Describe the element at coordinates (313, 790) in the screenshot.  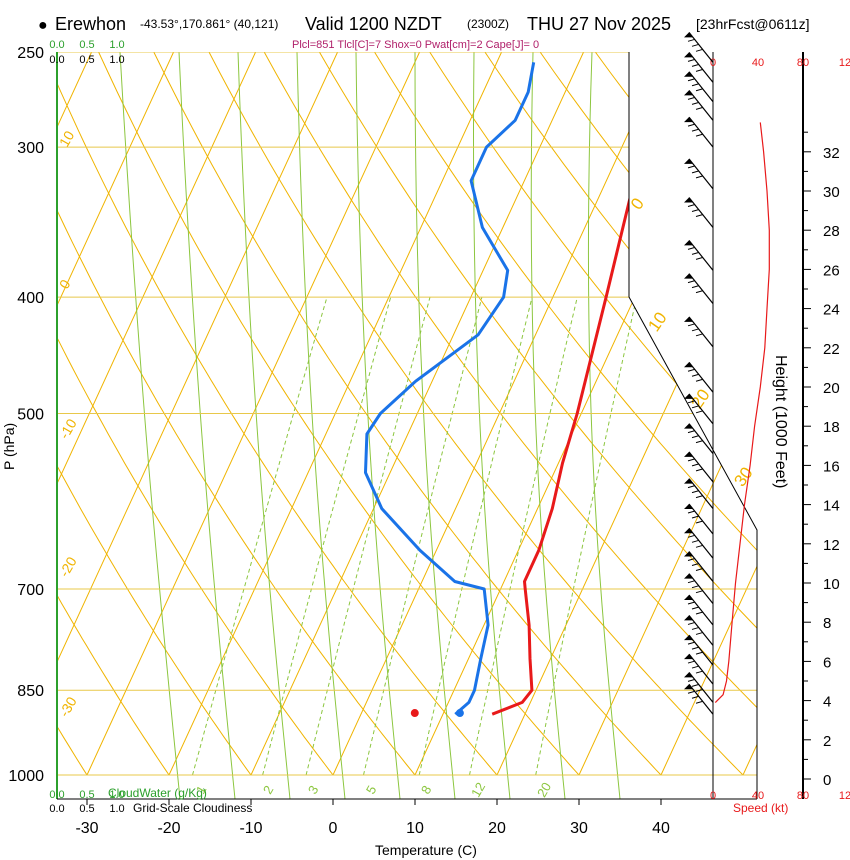
I see `mixing-ratio-label: 3` at that location.